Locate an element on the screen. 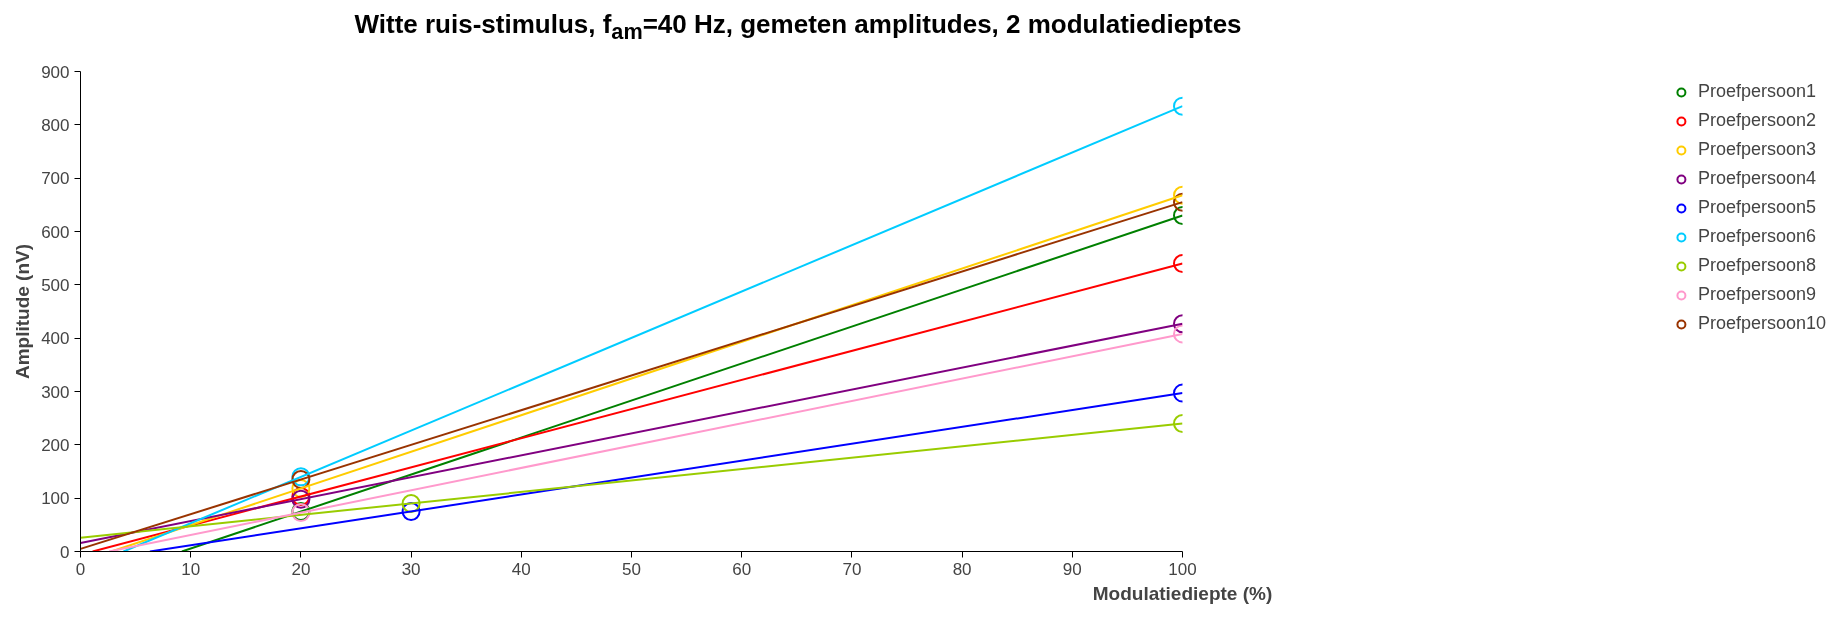 The width and height of the screenshot is (1836, 626). y-tick-label: 400 is located at coordinates (55, 339).